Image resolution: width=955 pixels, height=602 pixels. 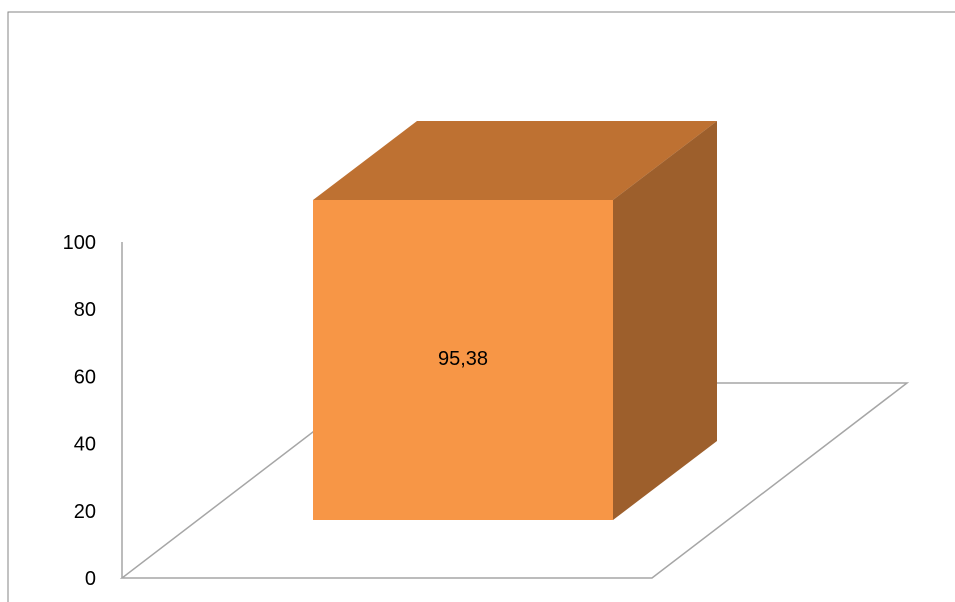 What do you see at coordinates (85, 512) in the screenshot?
I see `y-tick-label: 20` at bounding box center [85, 512].